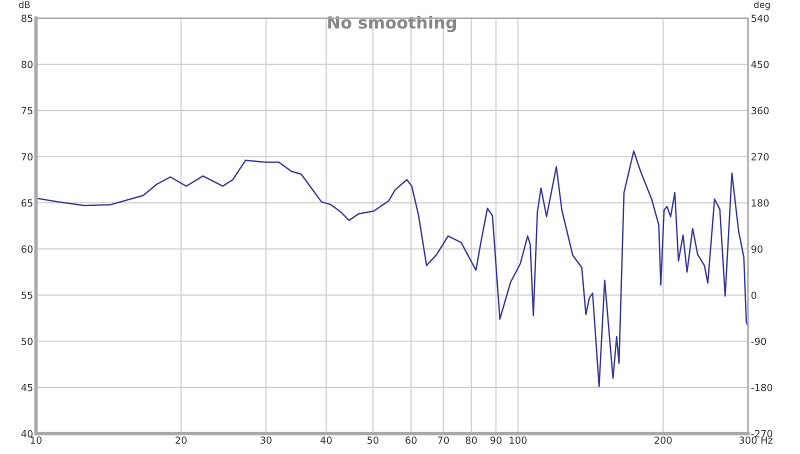  What do you see at coordinates (757, 249) in the screenshot?
I see `y2-tick-label: 90` at bounding box center [757, 249].